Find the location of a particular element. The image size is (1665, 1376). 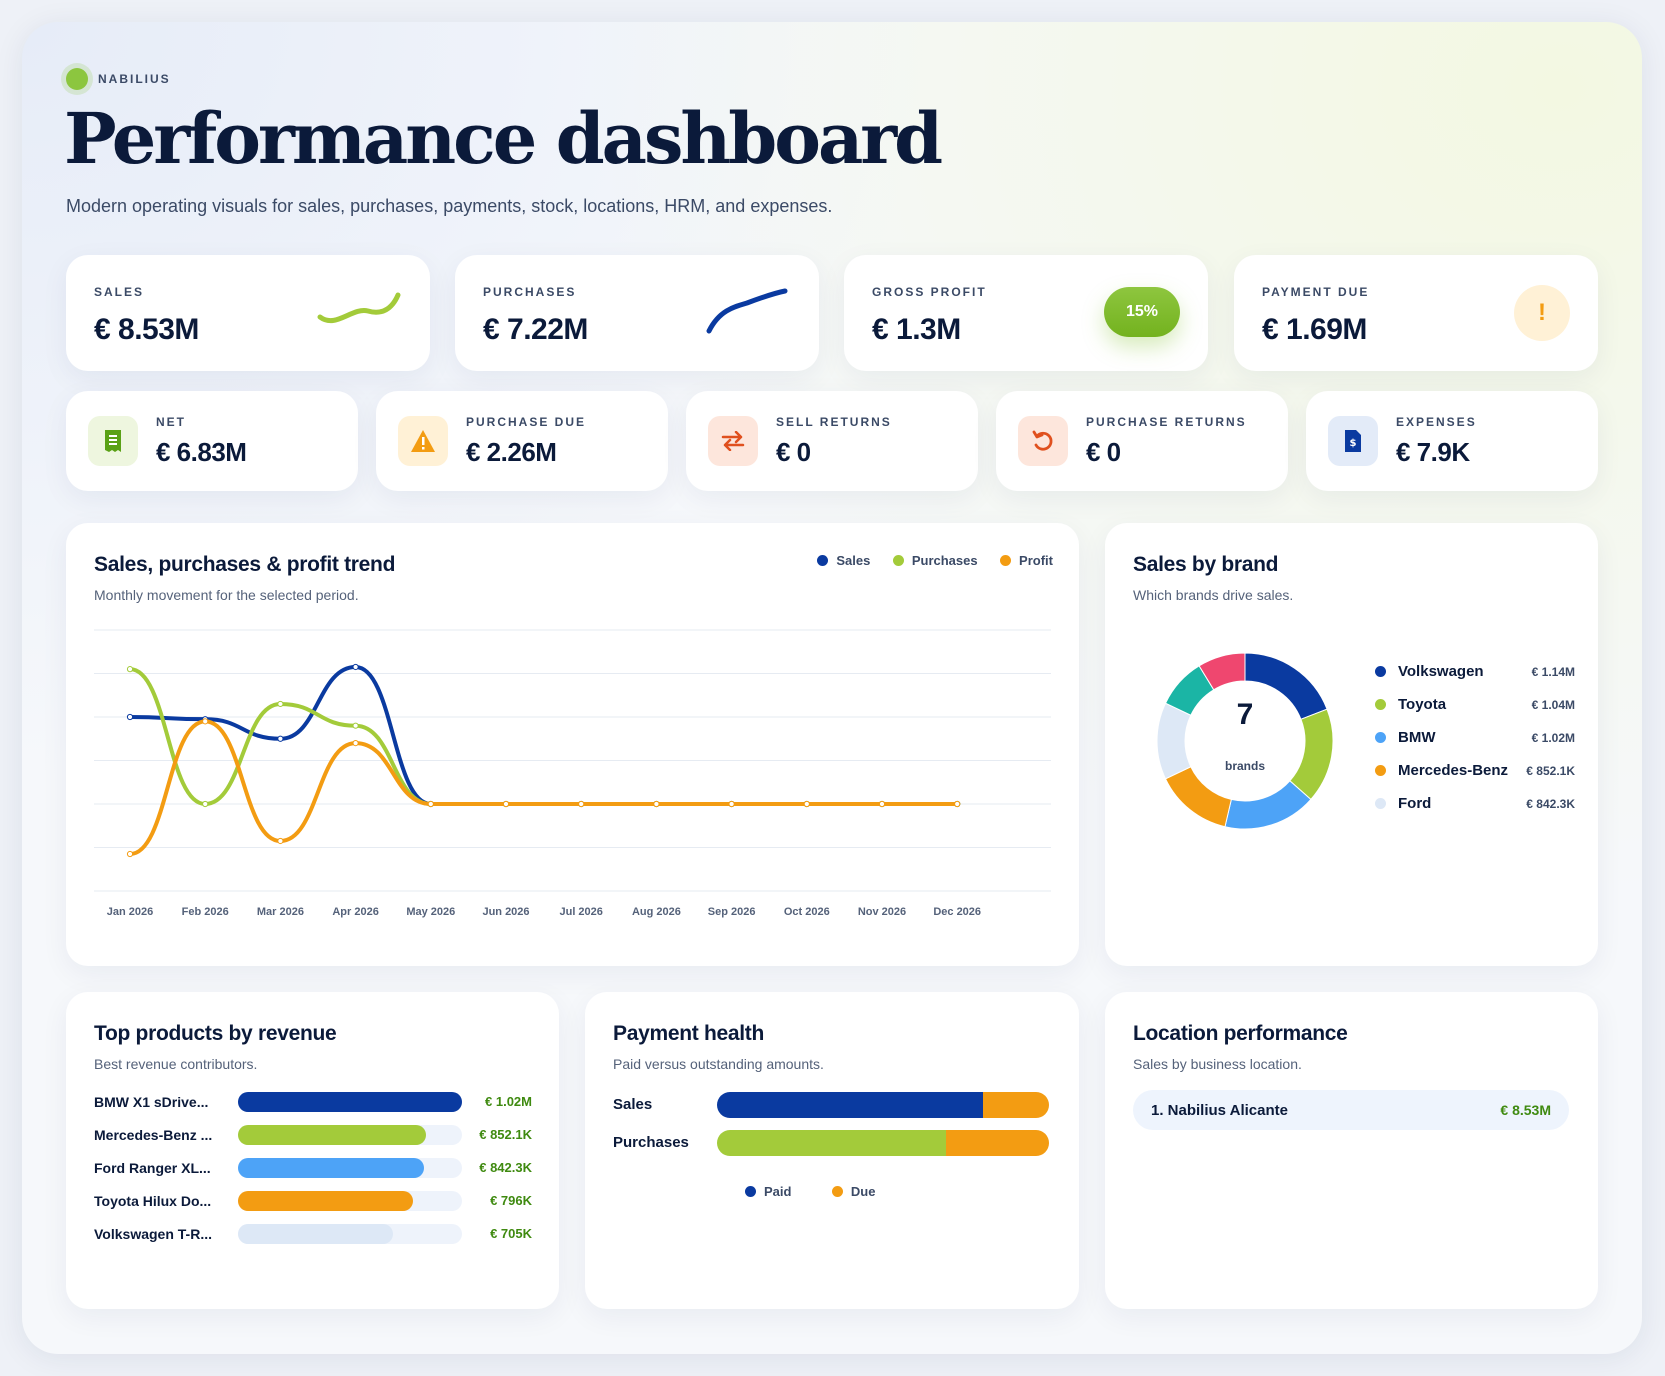

brand-donut-chart is located at coordinates (1245, 741).